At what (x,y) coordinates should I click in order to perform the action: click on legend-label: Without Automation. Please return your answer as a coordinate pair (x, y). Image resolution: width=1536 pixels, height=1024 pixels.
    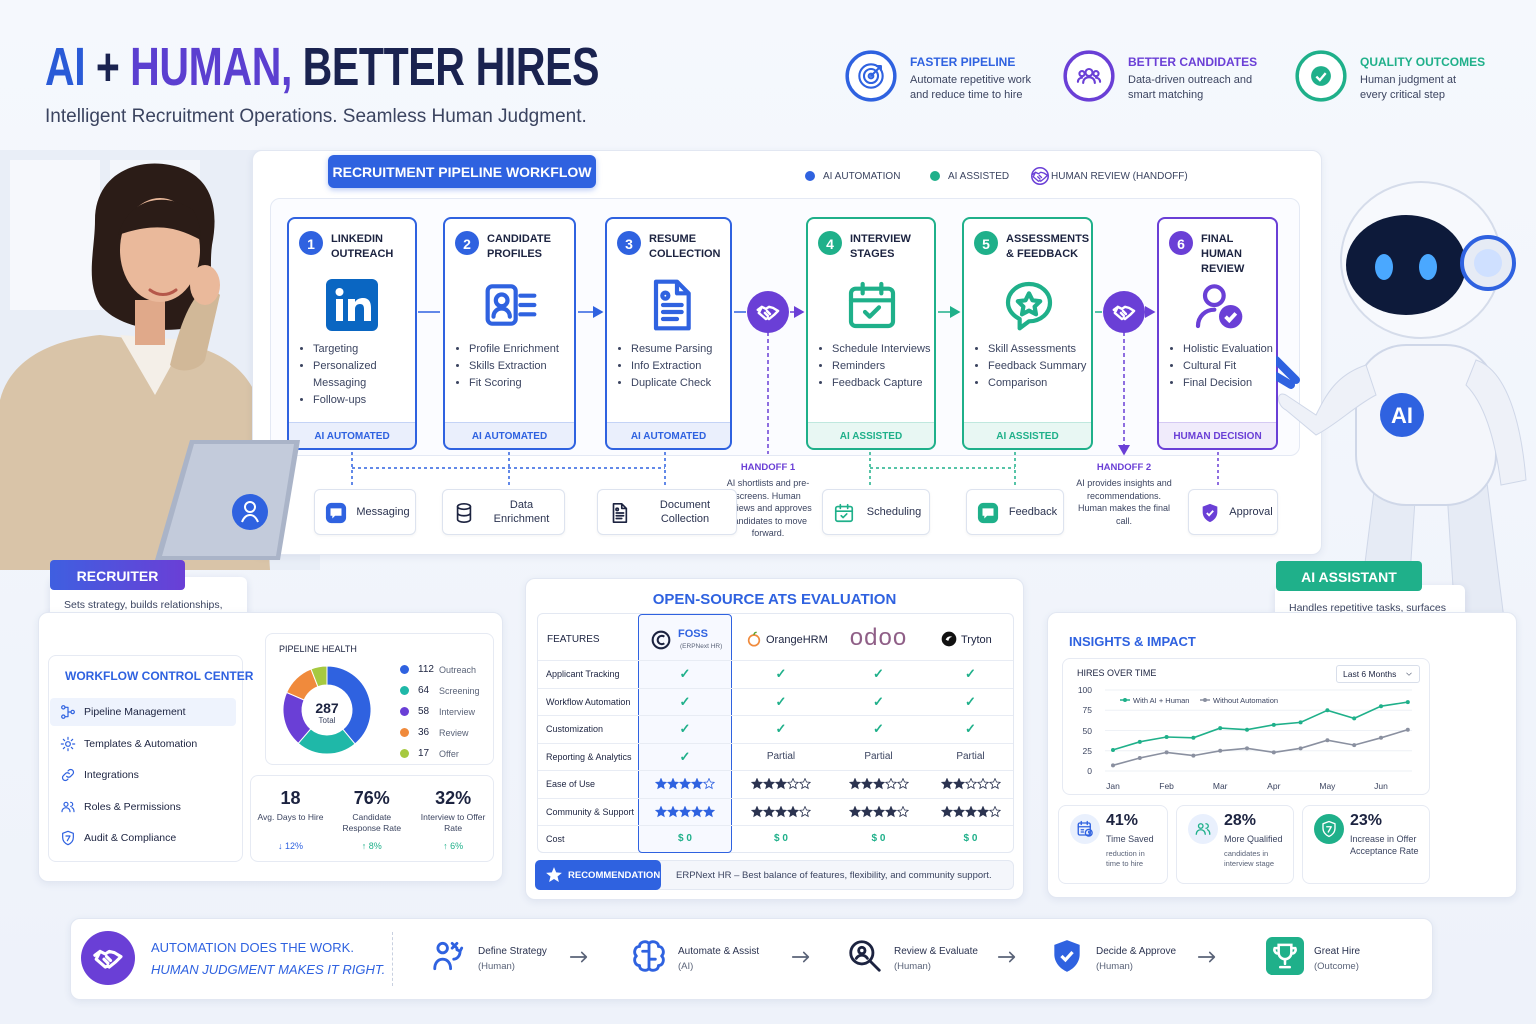
    Looking at the image, I should click on (1246, 700).